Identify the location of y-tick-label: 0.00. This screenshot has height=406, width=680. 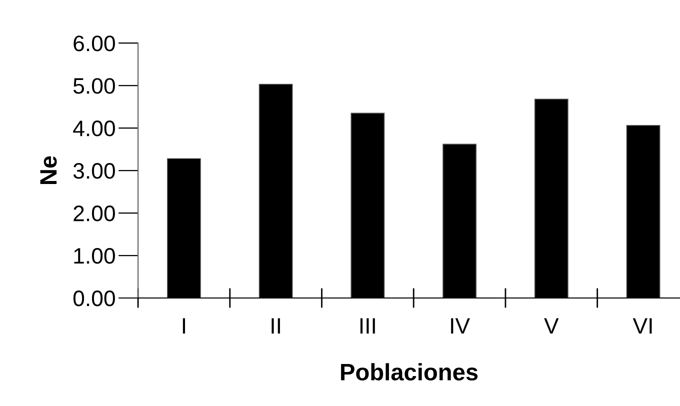
(94, 298).